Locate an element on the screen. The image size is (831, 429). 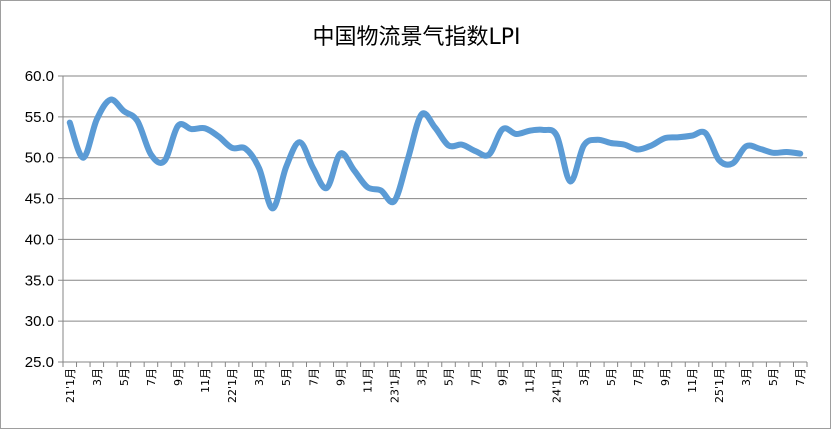
y-tick-label: 30.0 is located at coordinates (39, 321).